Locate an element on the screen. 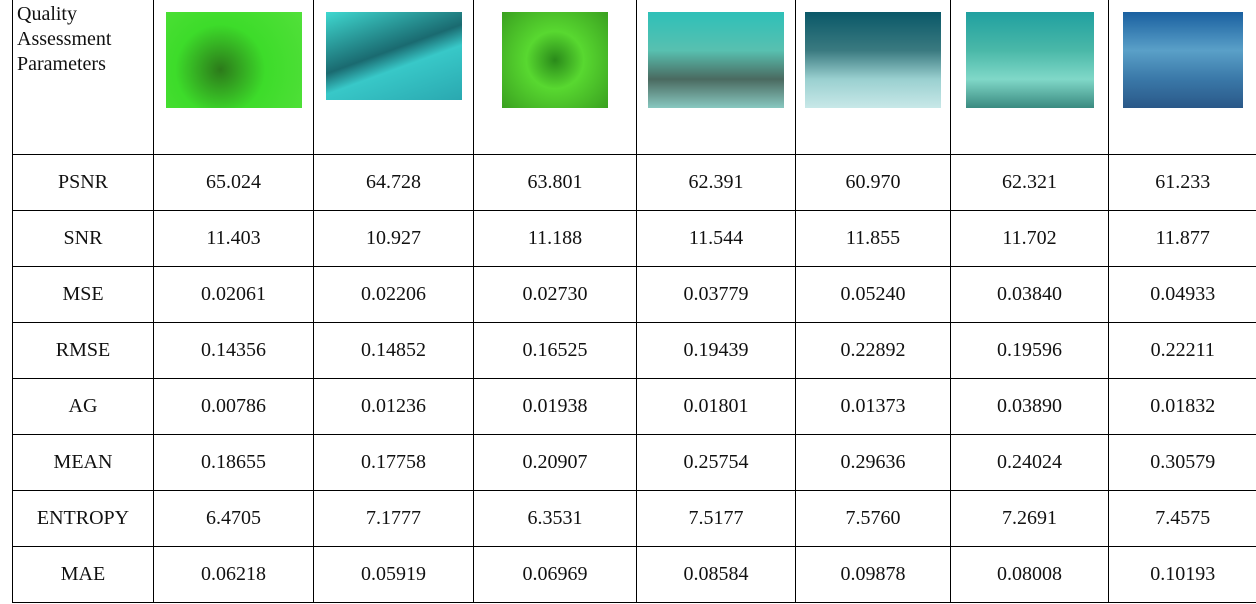  metric-value: 0.14356 is located at coordinates (233, 350).